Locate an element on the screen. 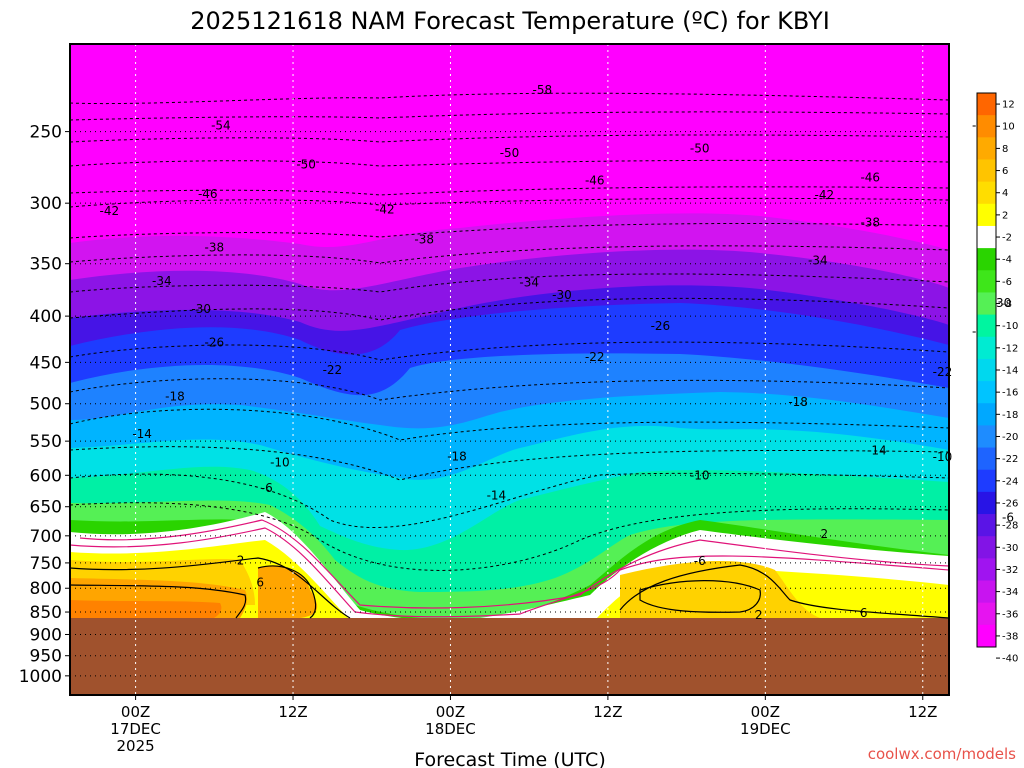  colorbar-label: -34 is located at coordinates (1010, 592).